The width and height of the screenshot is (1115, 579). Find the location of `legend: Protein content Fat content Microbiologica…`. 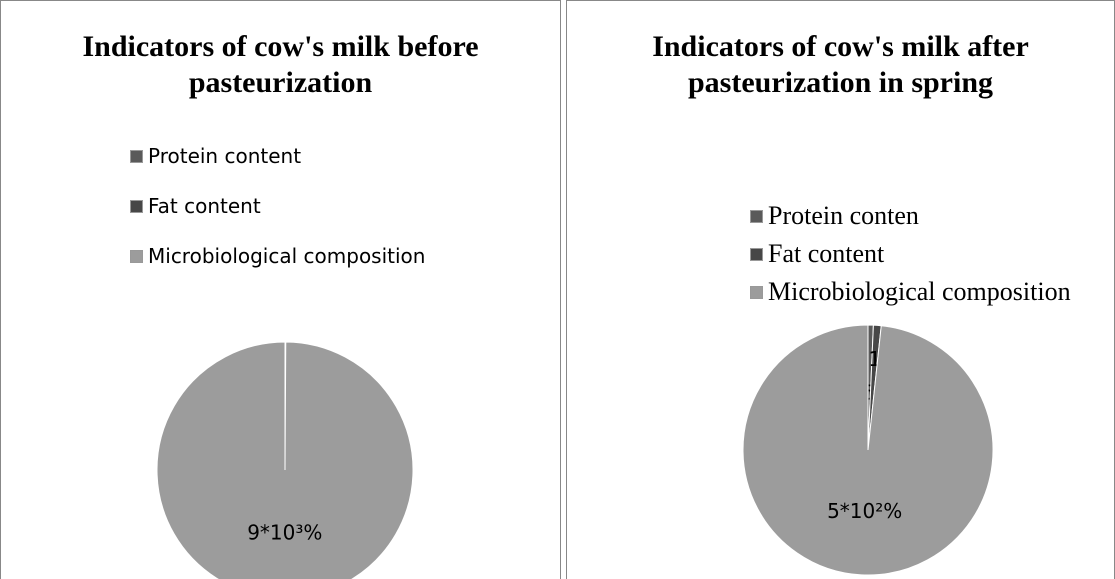

legend: Protein content Fat content Microbiologica… is located at coordinates (277, 206).